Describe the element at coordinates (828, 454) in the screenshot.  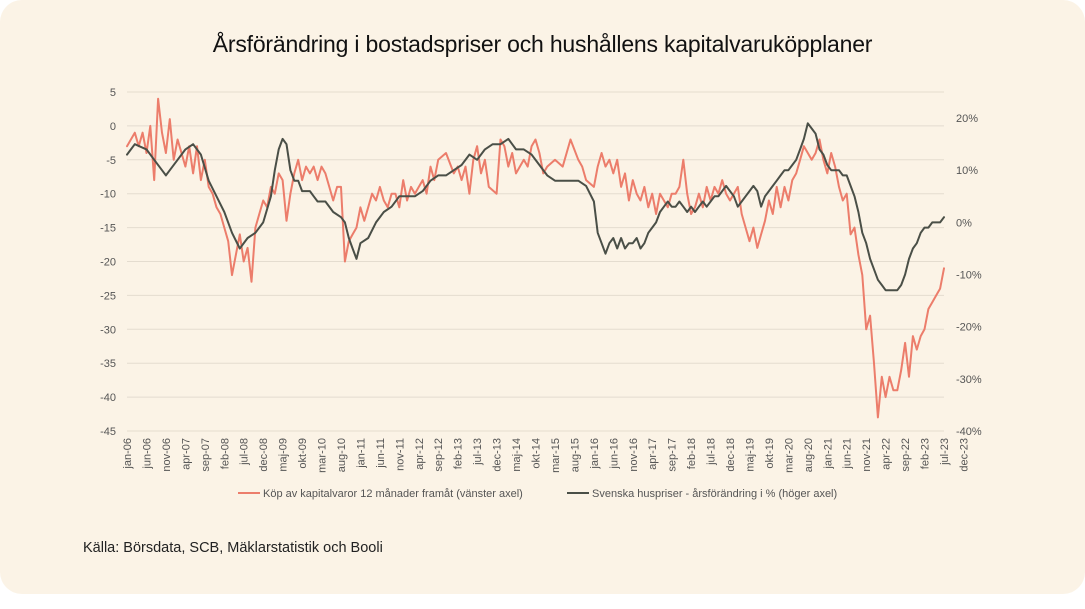
I see `x-tick-label: jan-21` at that location.